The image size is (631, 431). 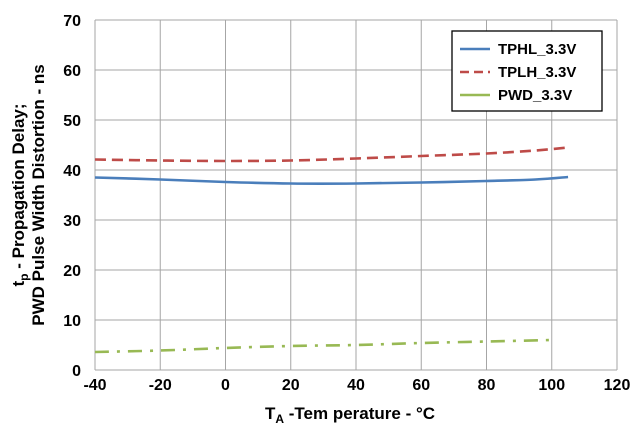 What do you see at coordinates (291, 385) in the screenshot?
I see `x-tick-label: 20` at bounding box center [291, 385].